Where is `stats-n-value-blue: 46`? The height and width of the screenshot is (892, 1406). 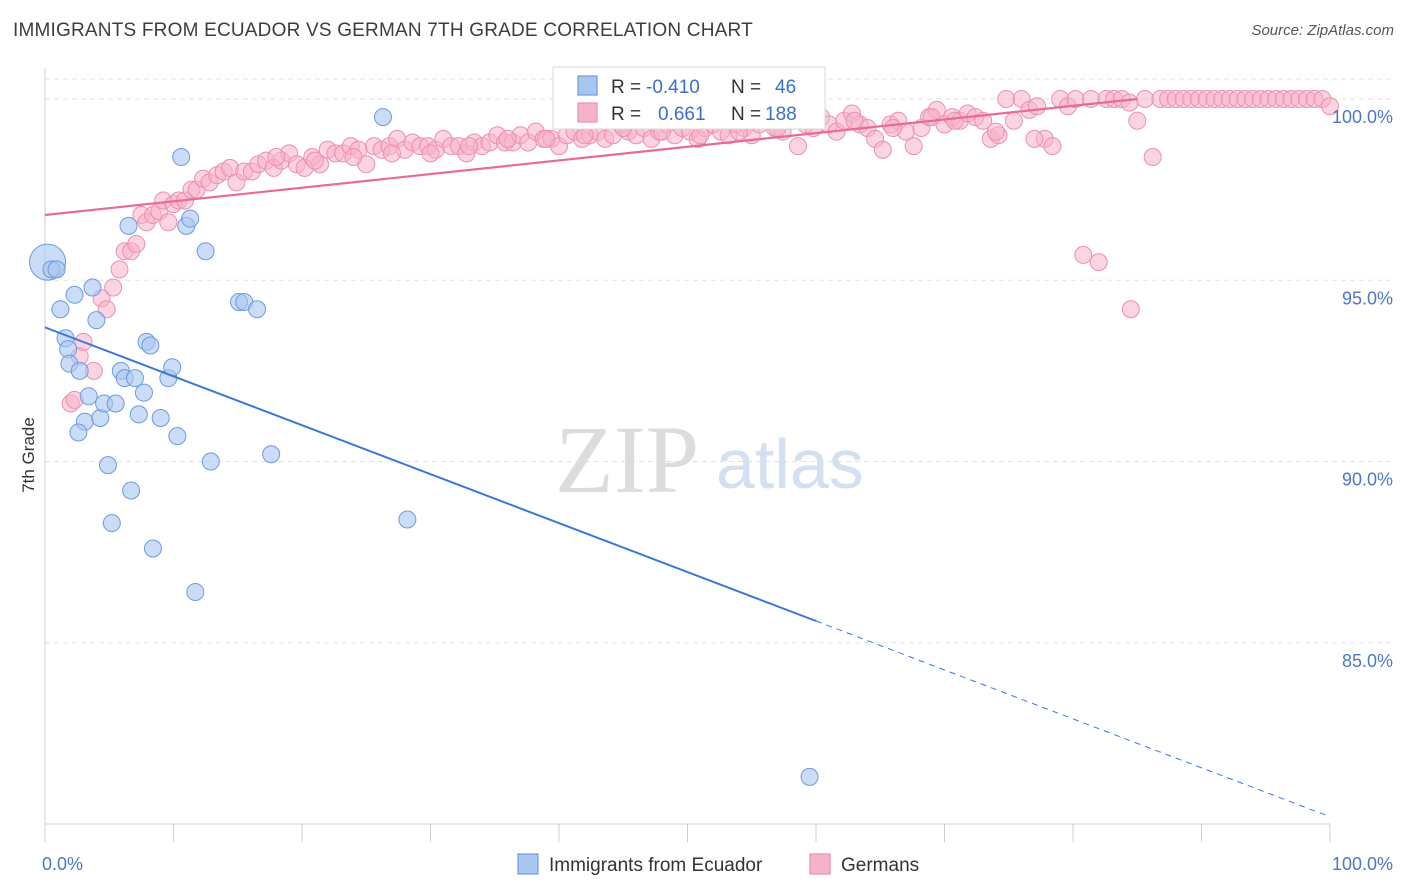 stats-n-value-blue: 46 is located at coordinates (785, 87).